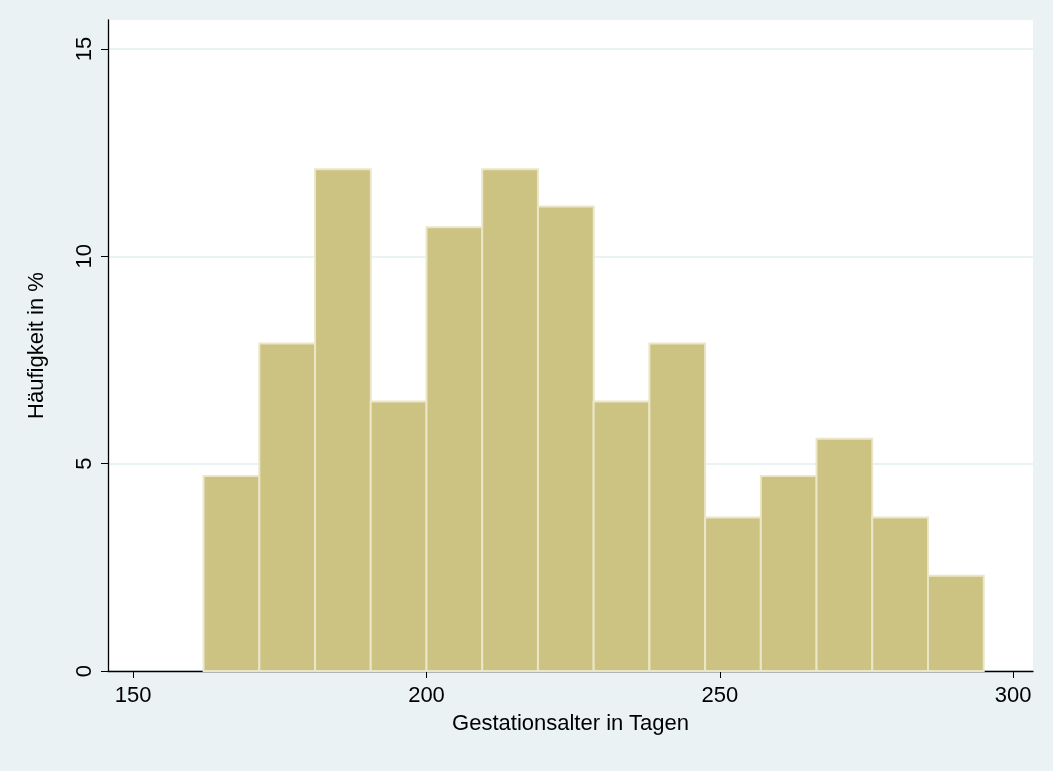  I want to click on x-tick-label: 250, so click(720, 694).